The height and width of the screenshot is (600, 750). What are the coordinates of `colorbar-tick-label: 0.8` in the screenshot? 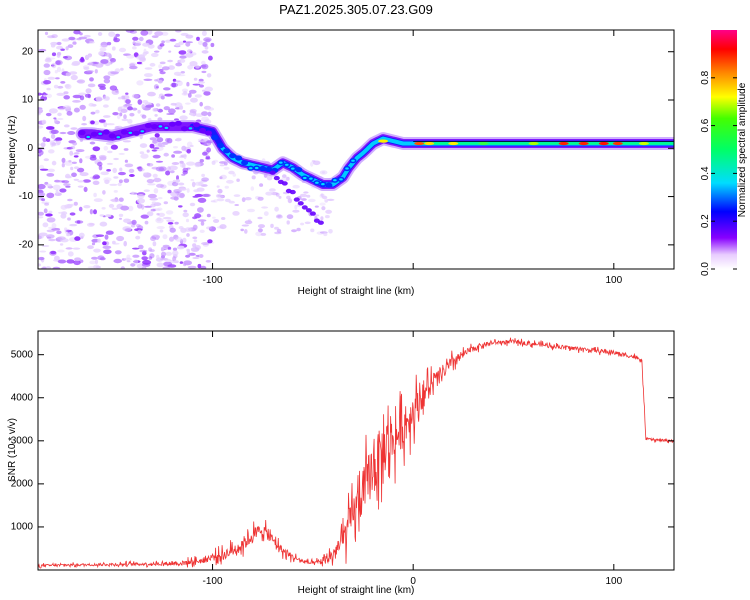 It's located at (705, 77).